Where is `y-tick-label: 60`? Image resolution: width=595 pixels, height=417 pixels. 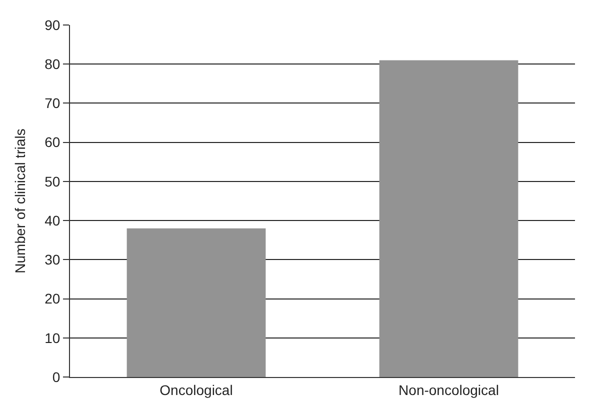 y-tick-label: 60 is located at coordinates (52, 142).